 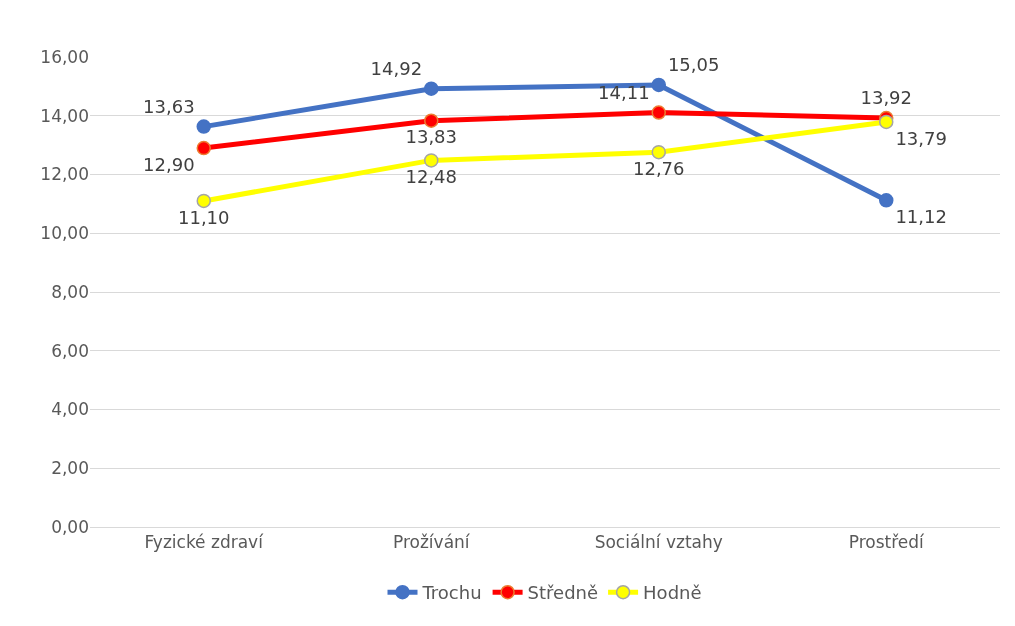 I want to click on y-tick-label: 2,00, so click(x=70, y=468).